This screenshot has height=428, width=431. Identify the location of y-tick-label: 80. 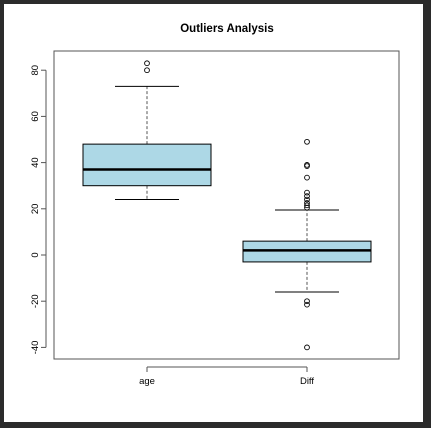
(35, 70).